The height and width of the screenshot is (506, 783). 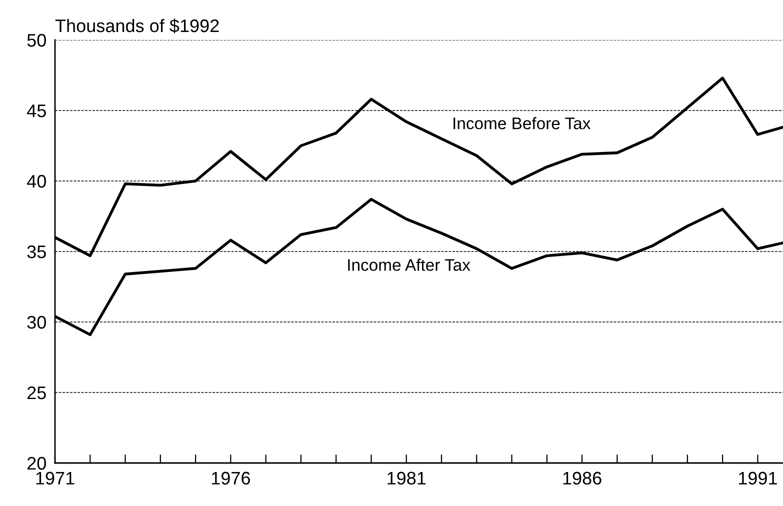 I want to click on x-tick-label: 1971, so click(x=55, y=478).